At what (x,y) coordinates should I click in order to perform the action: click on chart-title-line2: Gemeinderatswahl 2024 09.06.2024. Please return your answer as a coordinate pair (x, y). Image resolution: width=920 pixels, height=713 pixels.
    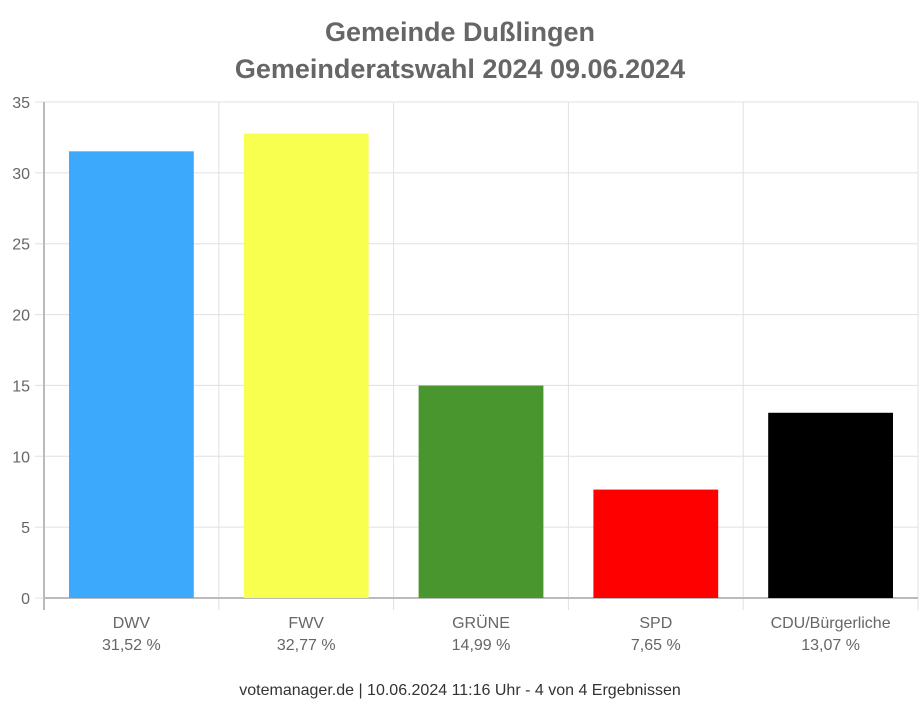
    Looking at the image, I should click on (460, 69).